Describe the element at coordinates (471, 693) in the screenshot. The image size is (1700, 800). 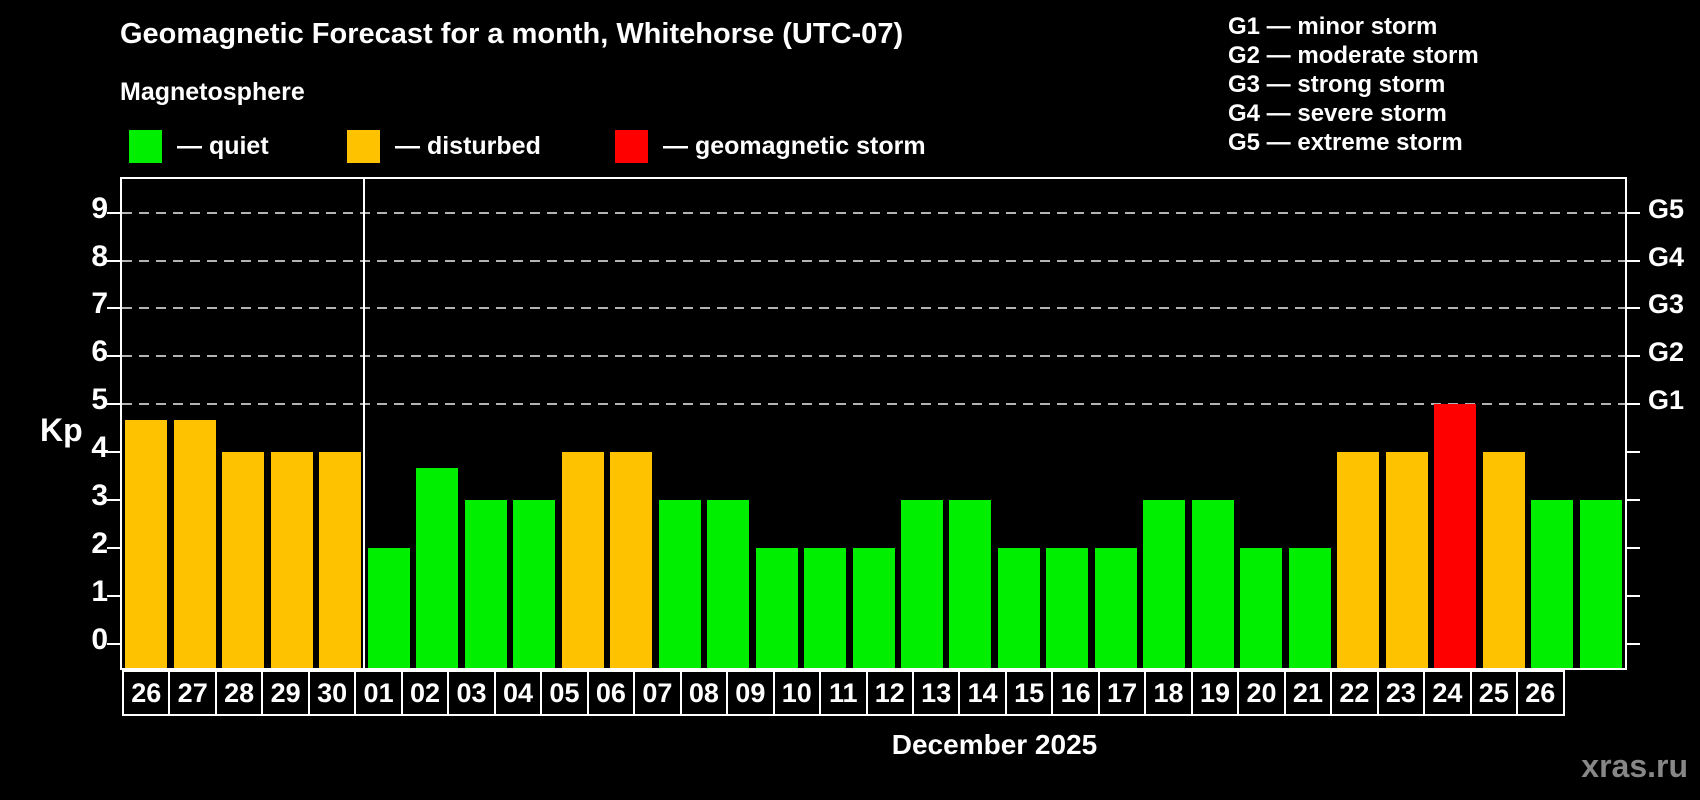
I see `day-label-03: 03` at that location.